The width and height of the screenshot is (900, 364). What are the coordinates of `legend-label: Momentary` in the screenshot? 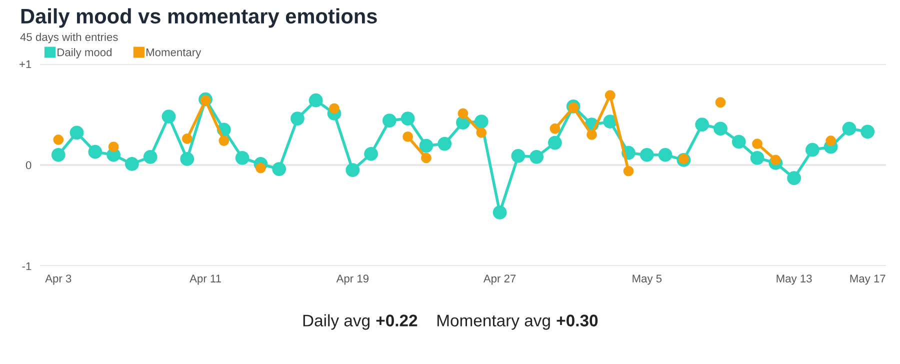 It's located at (174, 53).